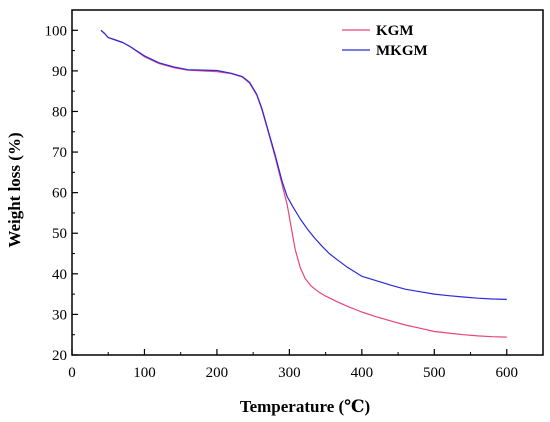 The width and height of the screenshot is (550, 422). Describe the element at coordinates (59, 72) in the screenshot. I see `y-tick-label: 90` at that location.